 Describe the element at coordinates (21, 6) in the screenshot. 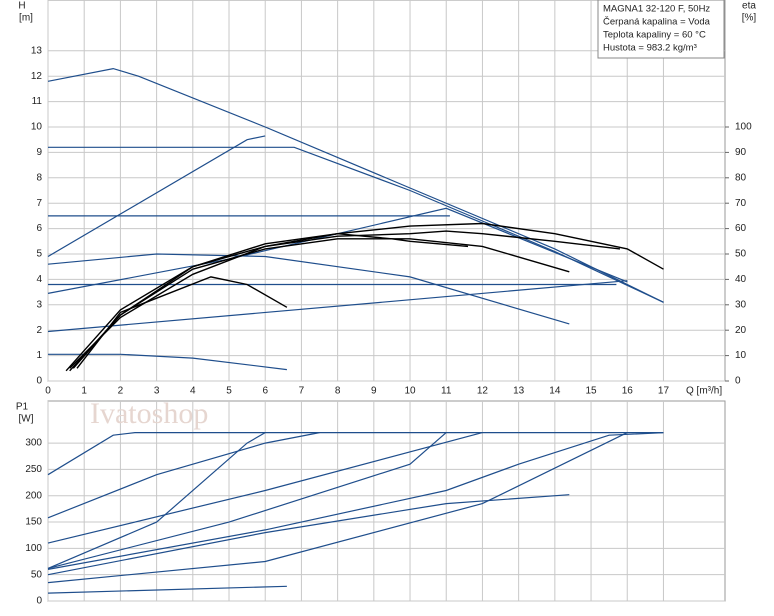

I see `y-axis-label: H` at that location.